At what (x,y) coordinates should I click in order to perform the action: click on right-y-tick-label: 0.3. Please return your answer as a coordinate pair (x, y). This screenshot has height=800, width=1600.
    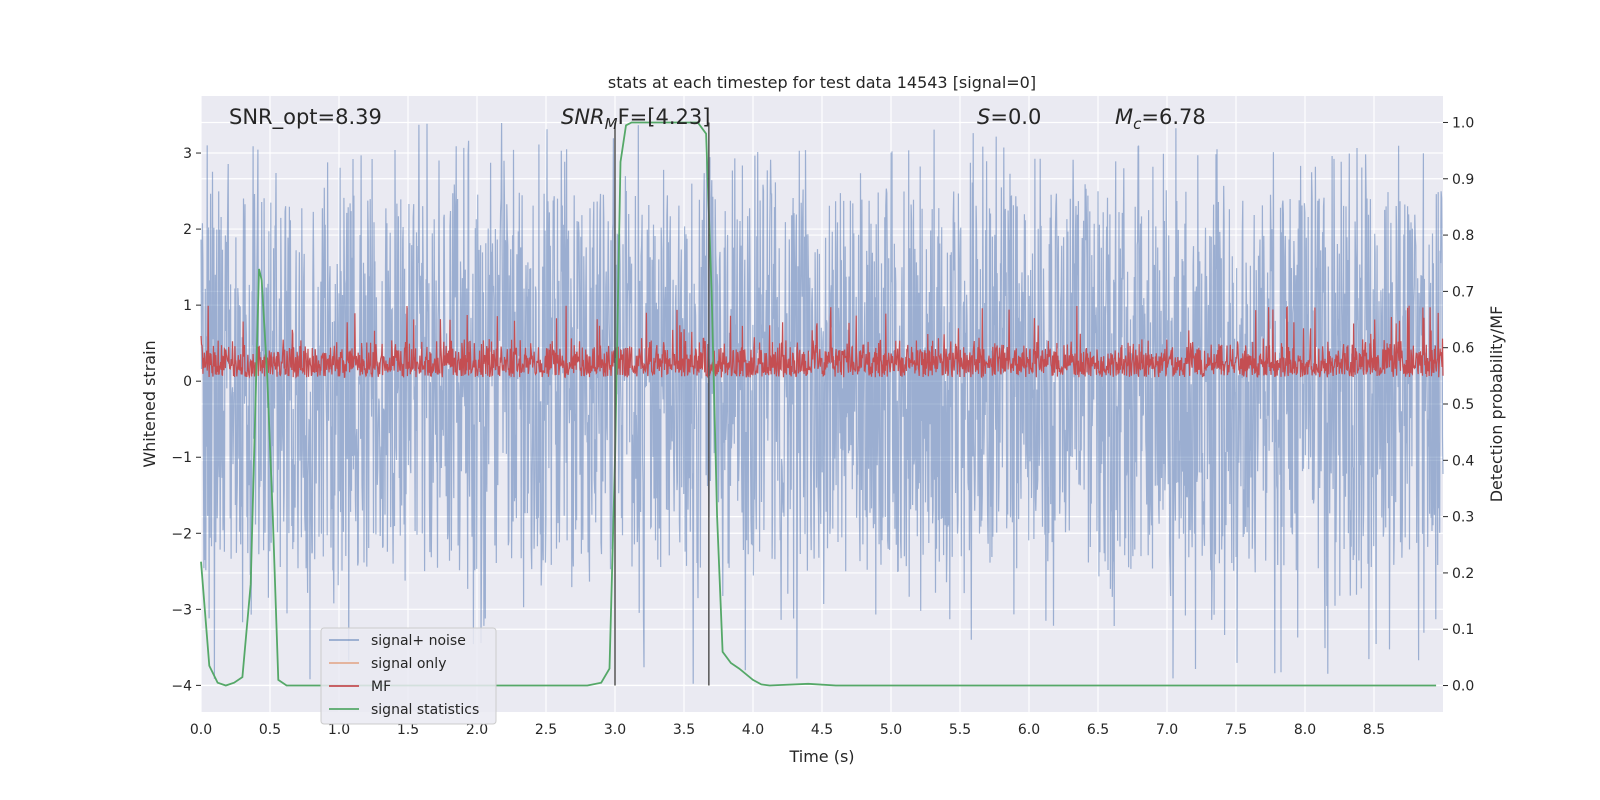
    Looking at the image, I should click on (1463, 518).